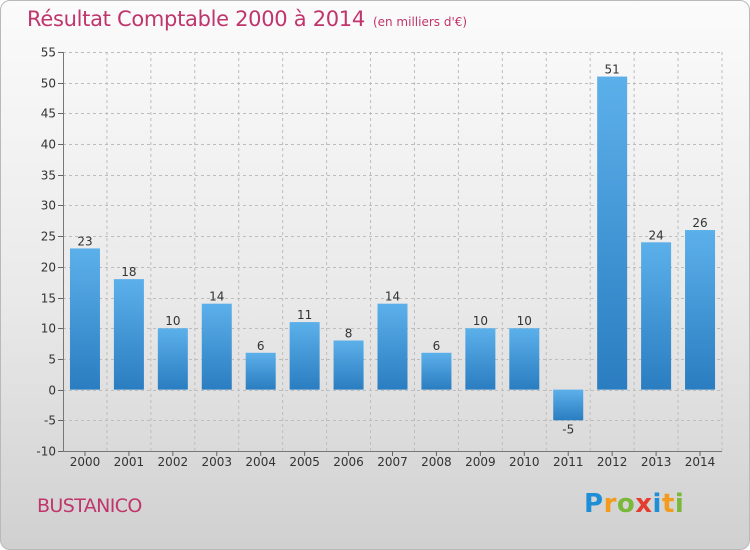  Describe the element at coordinates (610, 504) in the screenshot. I see `logo-letter: r` at that location.